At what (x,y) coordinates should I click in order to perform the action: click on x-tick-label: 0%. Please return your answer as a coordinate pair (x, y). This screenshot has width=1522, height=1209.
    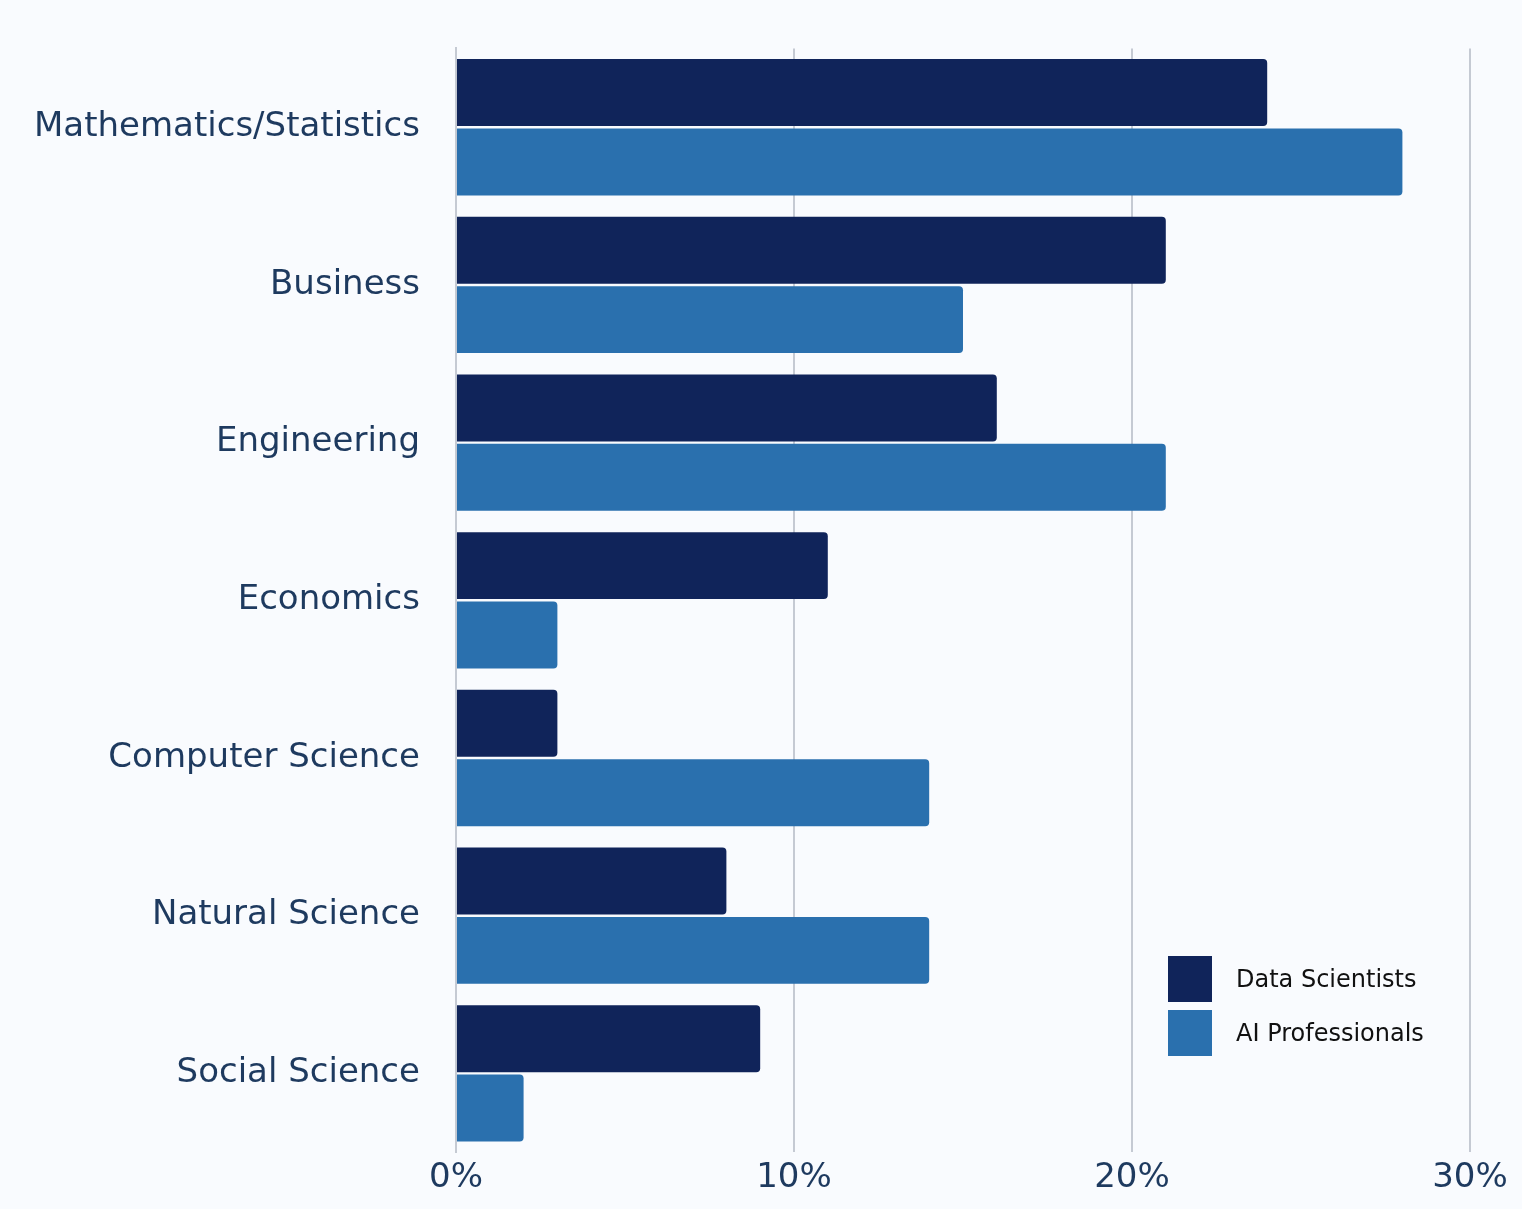
    Looking at the image, I should click on (456, 1175).